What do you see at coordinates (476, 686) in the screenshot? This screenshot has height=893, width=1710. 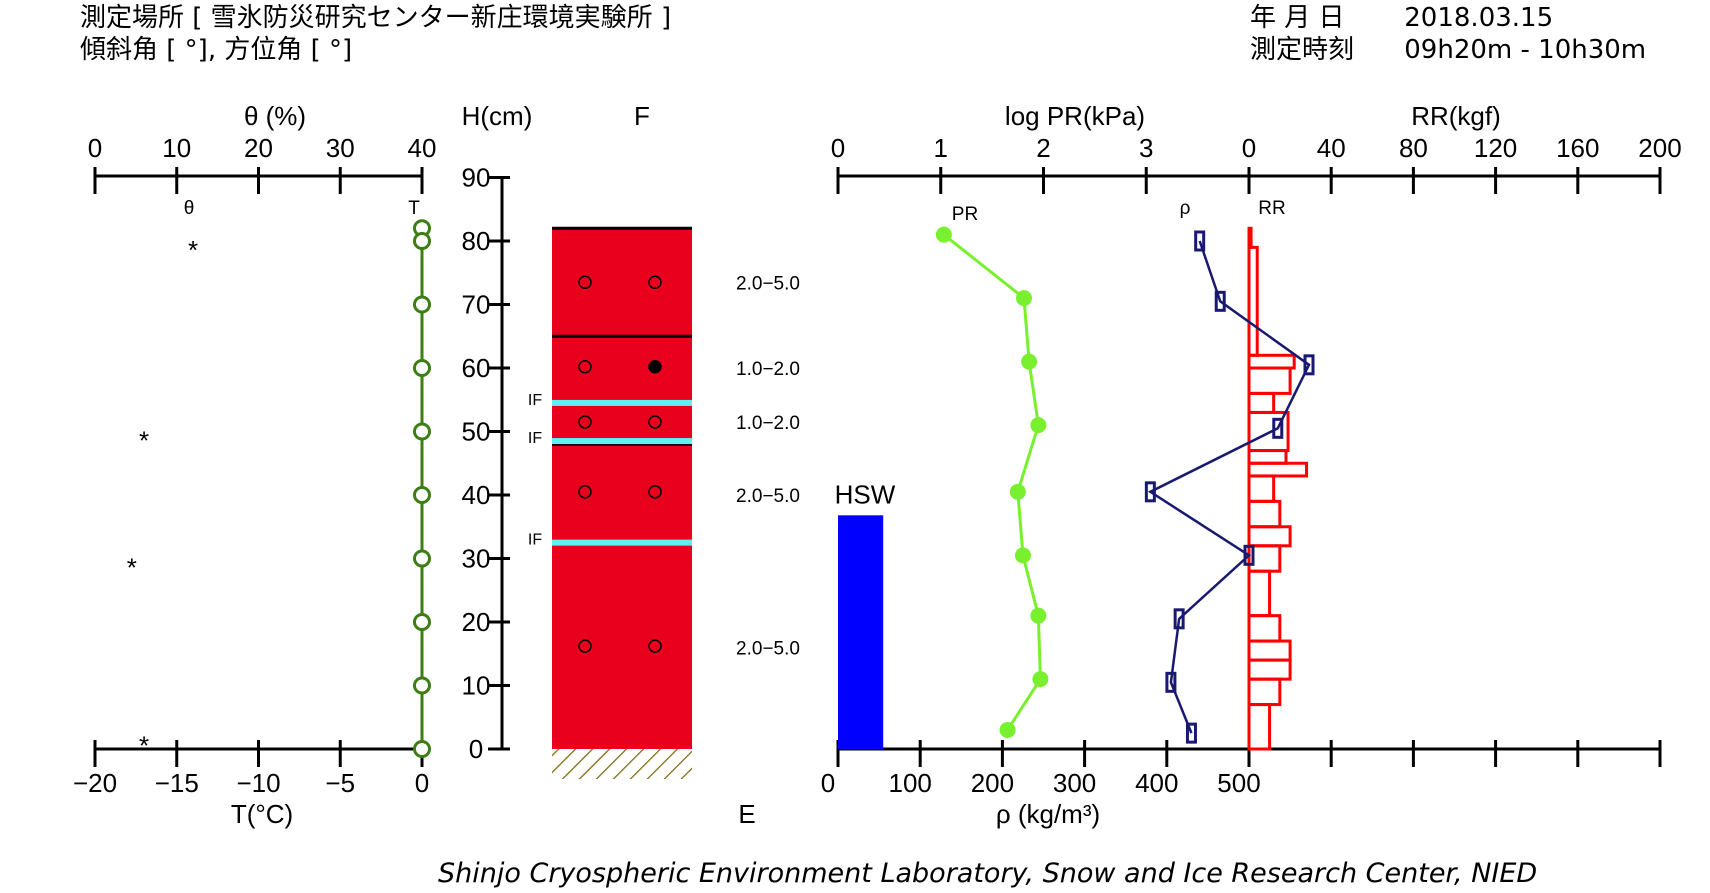 I see `height-tick-label: 10` at bounding box center [476, 686].